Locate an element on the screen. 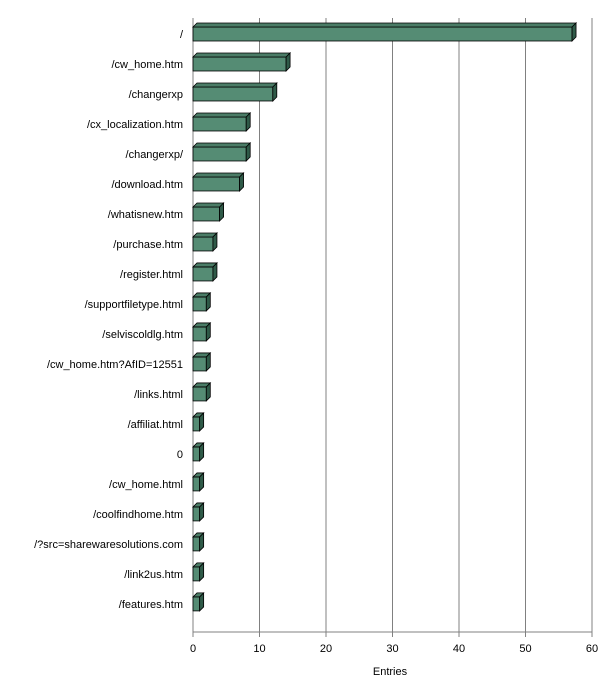 The width and height of the screenshot is (600, 694). category-label: /cw_home.htm is located at coordinates (147, 65).